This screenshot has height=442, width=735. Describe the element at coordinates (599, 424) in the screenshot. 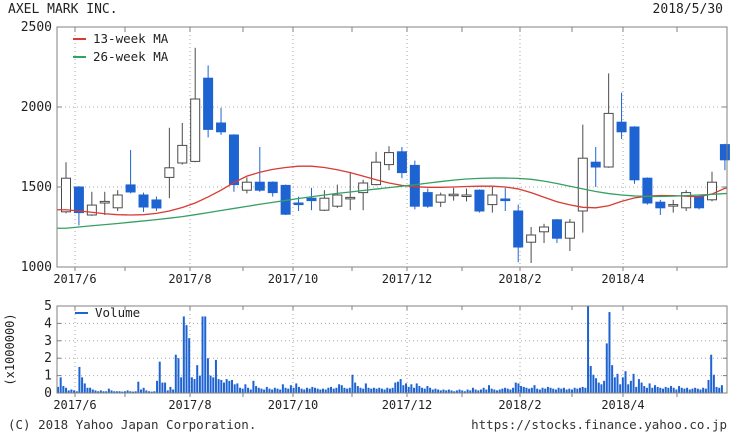

I see `source-url-text: https://stocks.finance.yahoo.co.jp` at that location.